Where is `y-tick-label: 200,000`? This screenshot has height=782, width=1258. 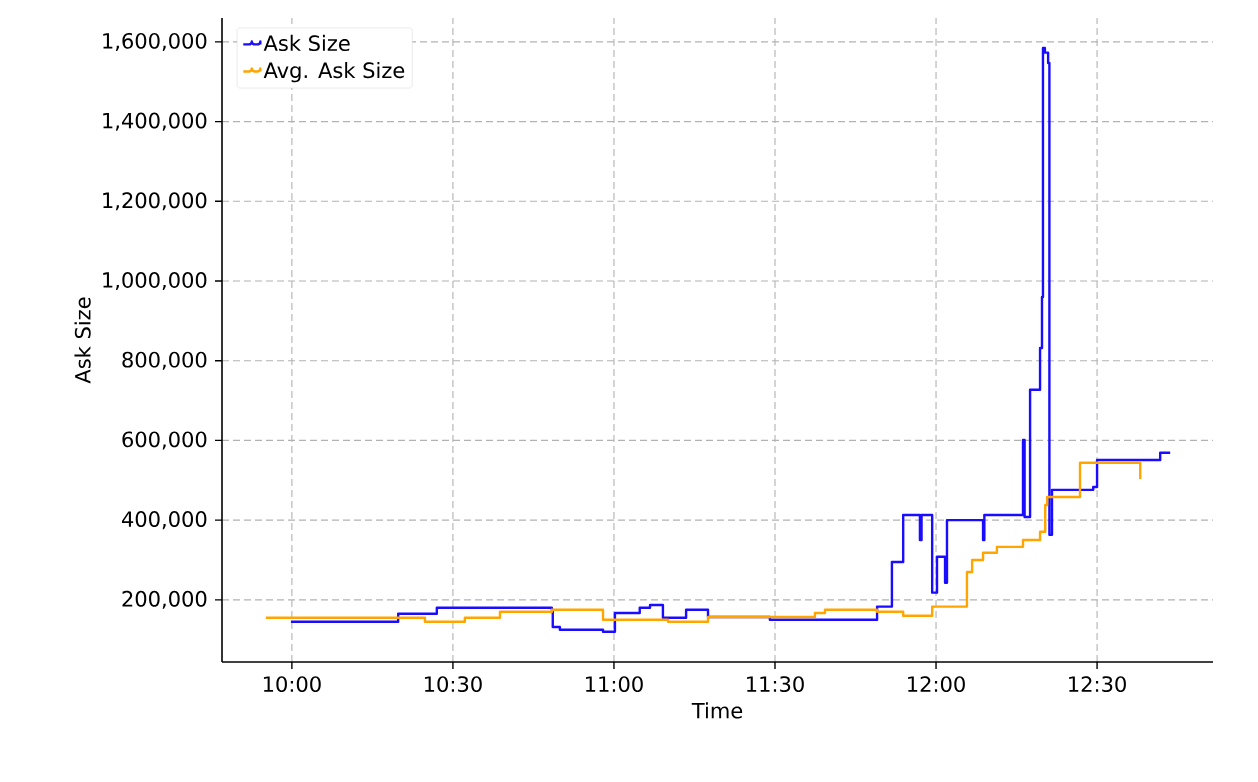
y-tick-label: 200,000 is located at coordinates (164, 599).